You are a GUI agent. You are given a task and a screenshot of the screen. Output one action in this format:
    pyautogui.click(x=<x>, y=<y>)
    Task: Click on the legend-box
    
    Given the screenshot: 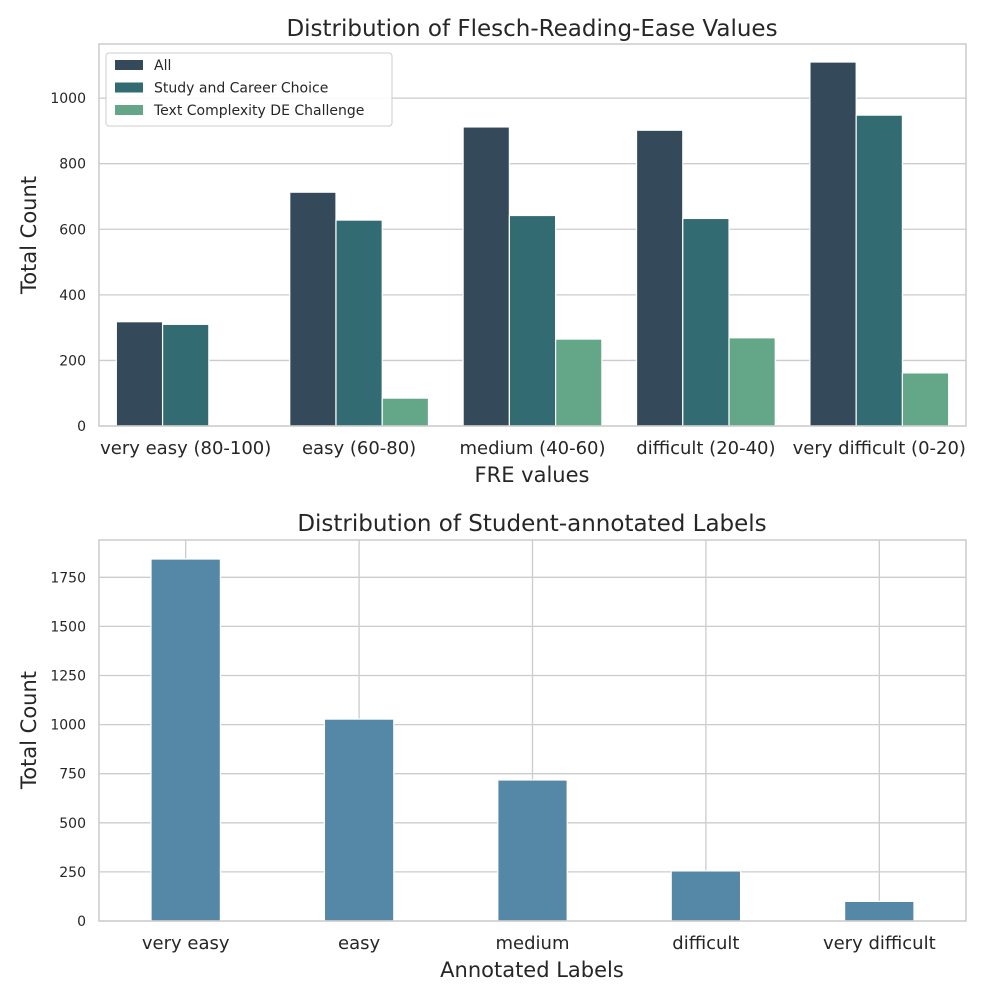 What is the action you would take?
    pyautogui.click(x=249, y=89)
    